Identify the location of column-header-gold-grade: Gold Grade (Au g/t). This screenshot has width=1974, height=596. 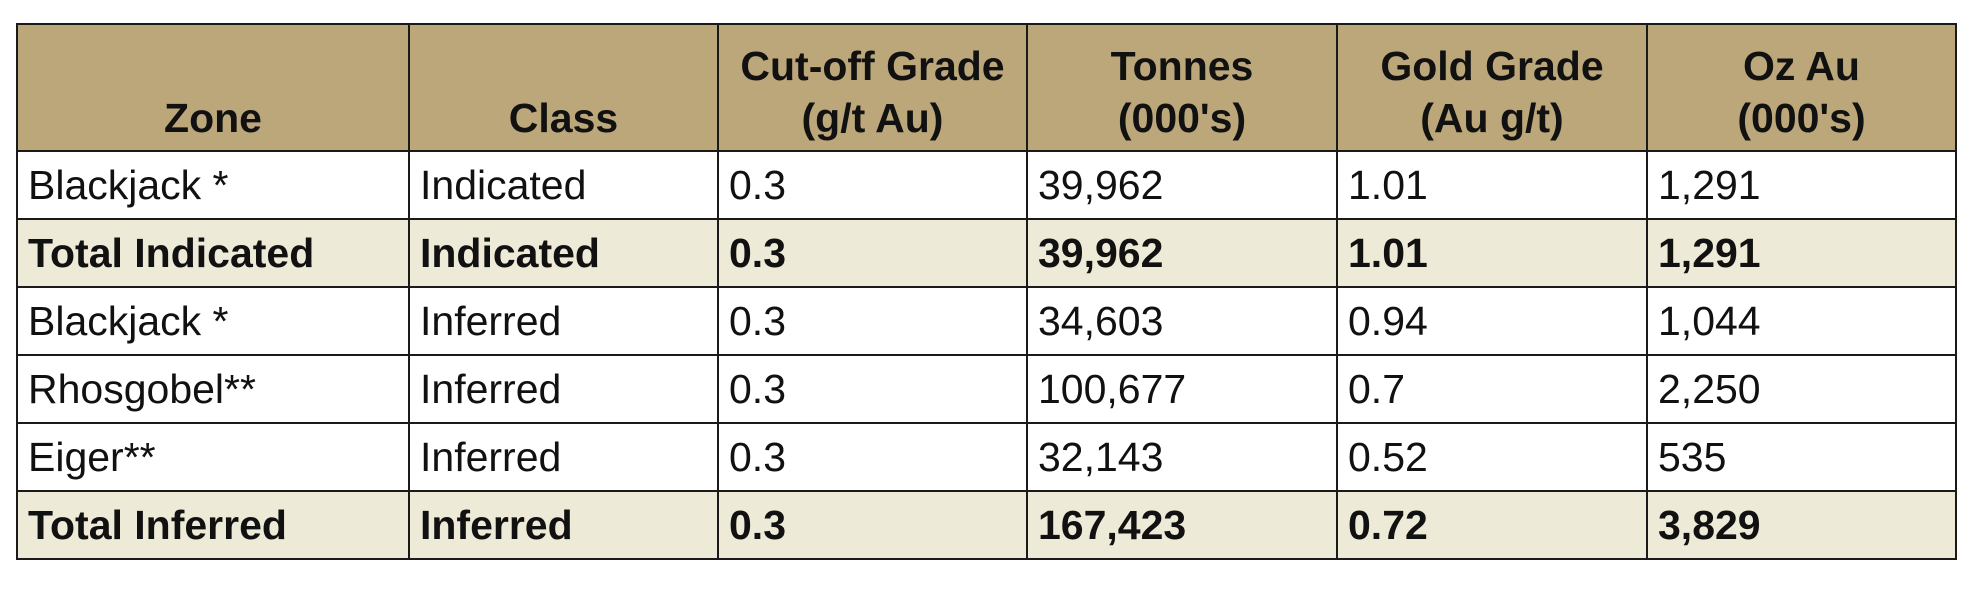
(1492, 87).